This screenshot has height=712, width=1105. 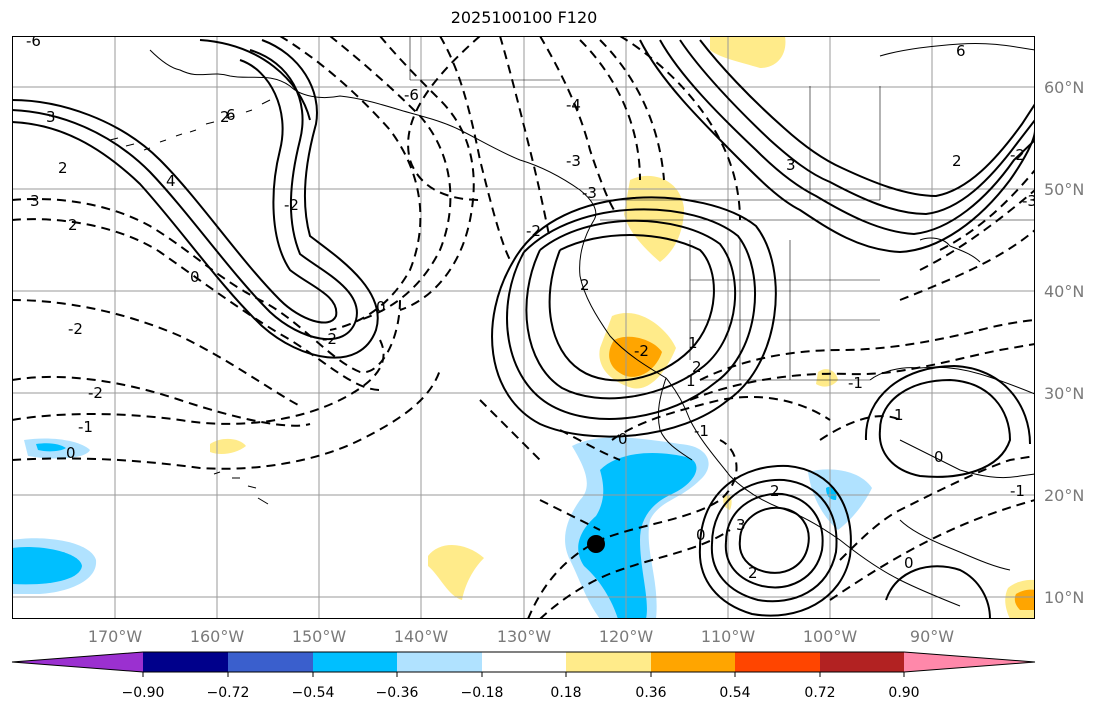 What do you see at coordinates (932, 636) in the screenshot?
I see `lon-label: 90°W` at bounding box center [932, 636].